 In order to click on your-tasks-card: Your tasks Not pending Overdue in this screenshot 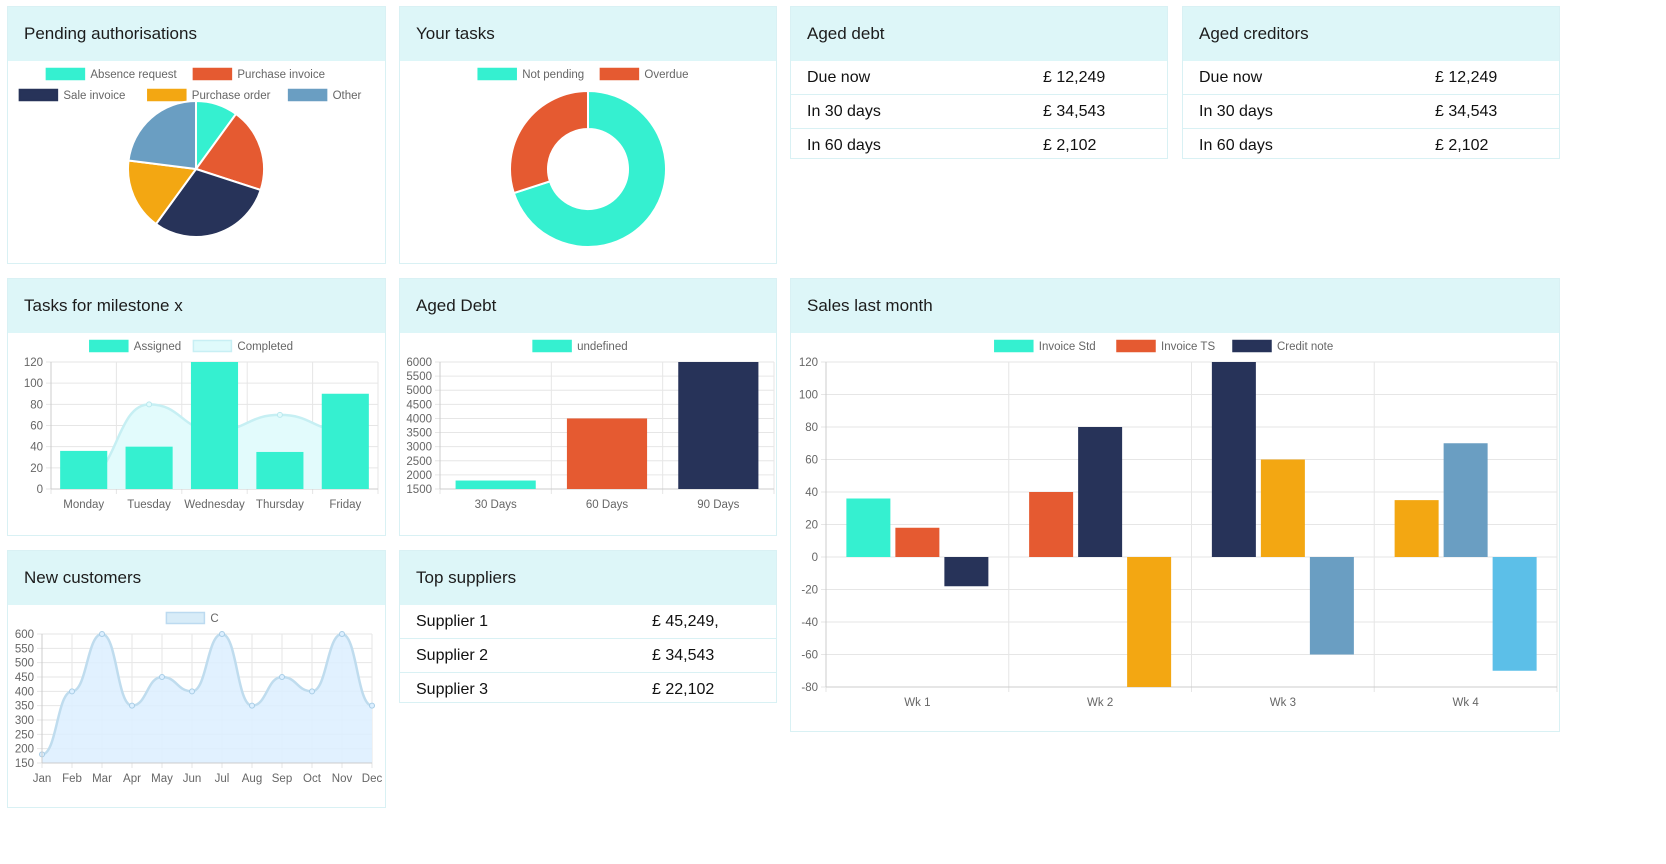, I will do `click(588, 135)`.